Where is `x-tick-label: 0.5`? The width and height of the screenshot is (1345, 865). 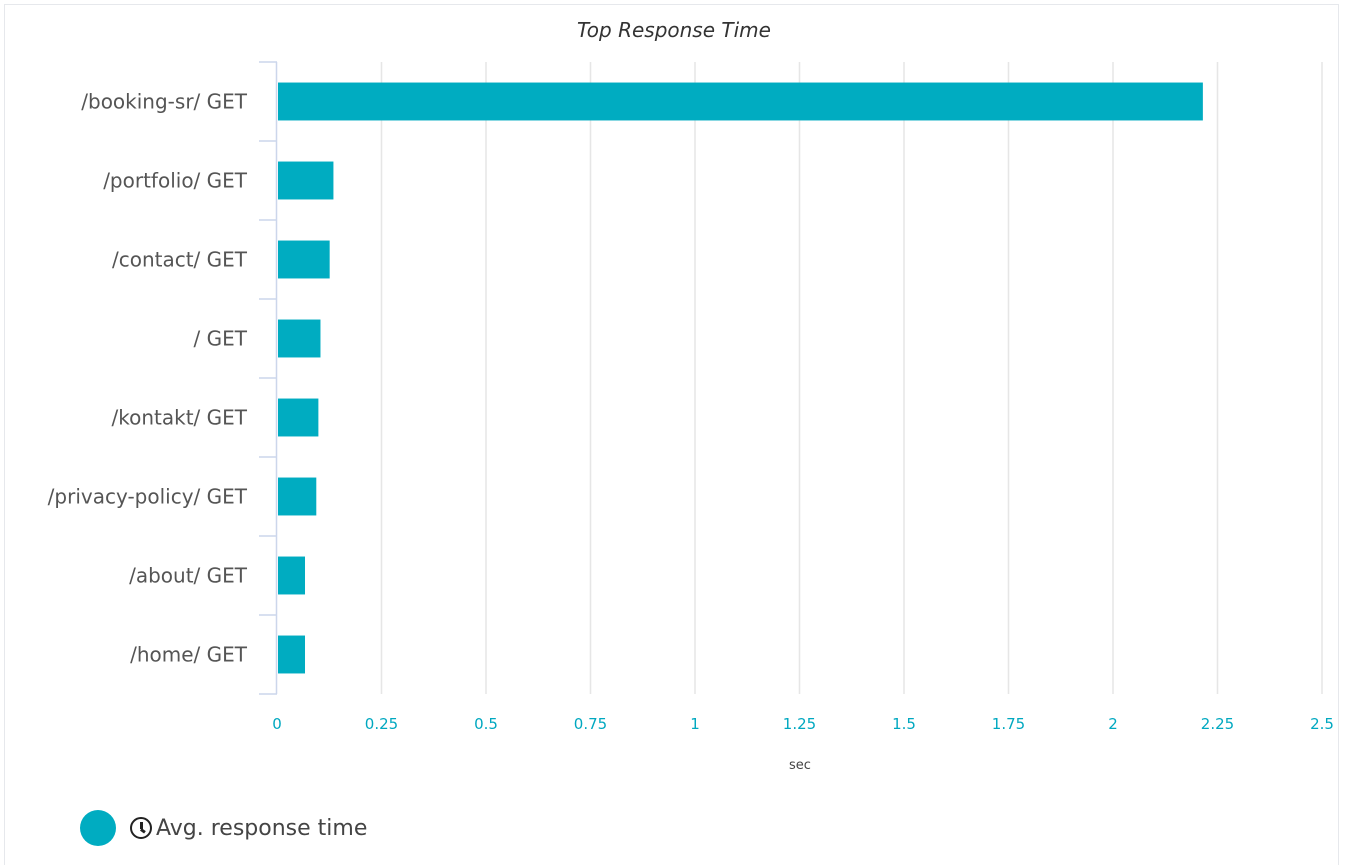 x-tick-label: 0.5 is located at coordinates (486, 724).